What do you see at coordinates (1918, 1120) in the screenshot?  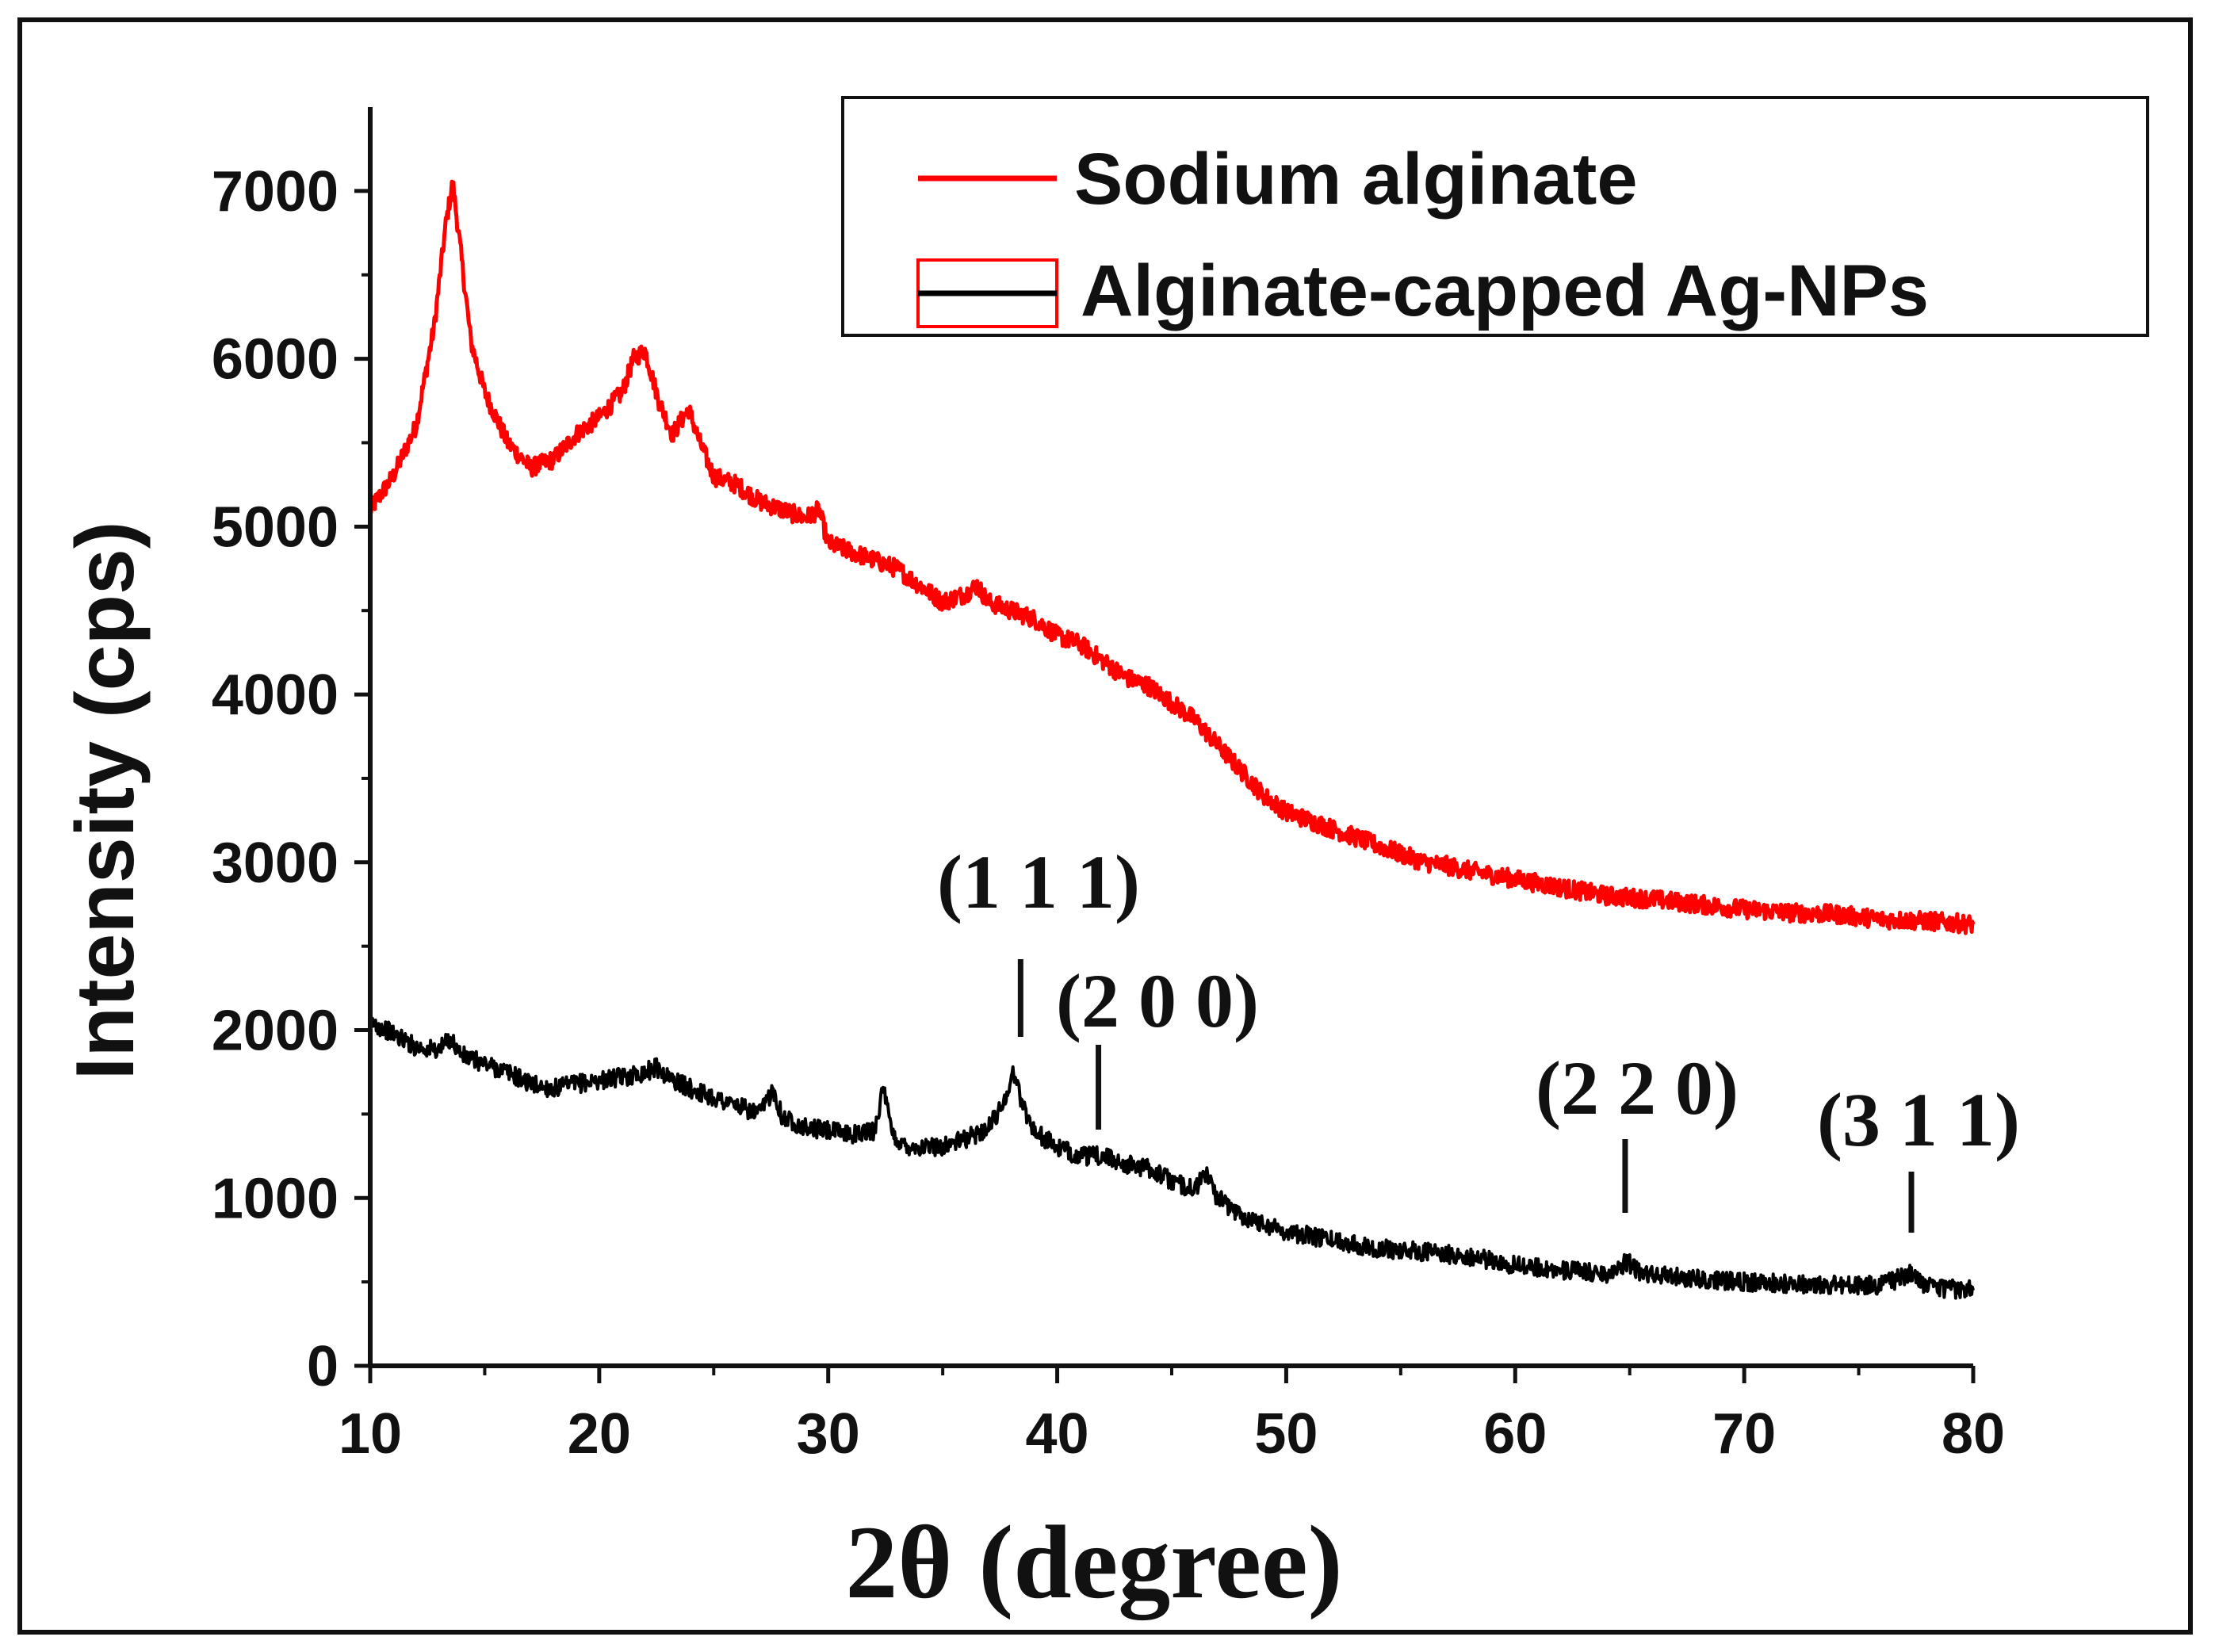 I see `peak-label: (3 1 1)` at bounding box center [1918, 1120].